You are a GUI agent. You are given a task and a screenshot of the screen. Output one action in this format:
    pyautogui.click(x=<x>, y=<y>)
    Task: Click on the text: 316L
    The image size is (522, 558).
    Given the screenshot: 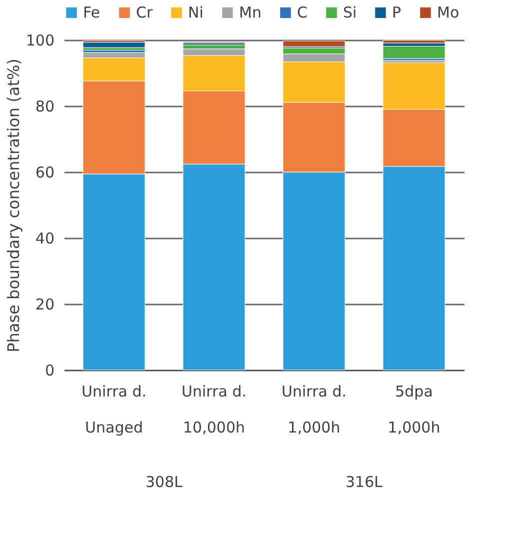 What is the action you would take?
    pyautogui.click(x=365, y=482)
    